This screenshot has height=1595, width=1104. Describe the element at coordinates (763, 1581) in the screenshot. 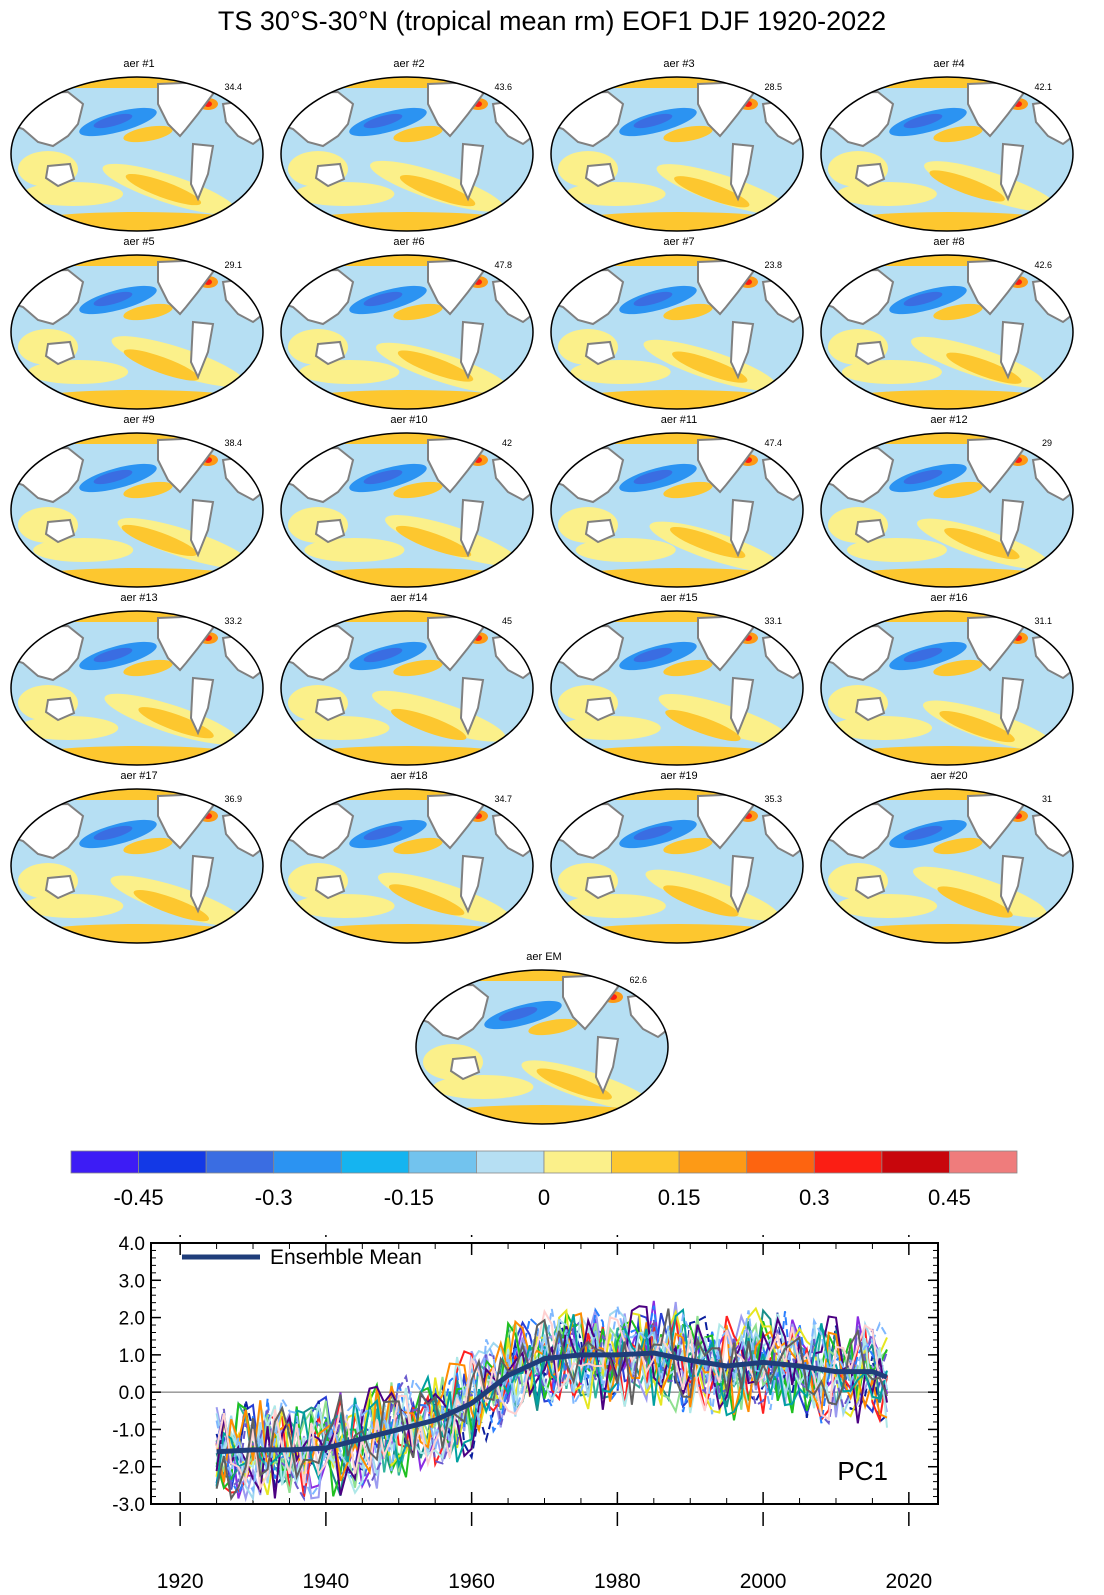

I see `x-tick-label: 2000` at that location.